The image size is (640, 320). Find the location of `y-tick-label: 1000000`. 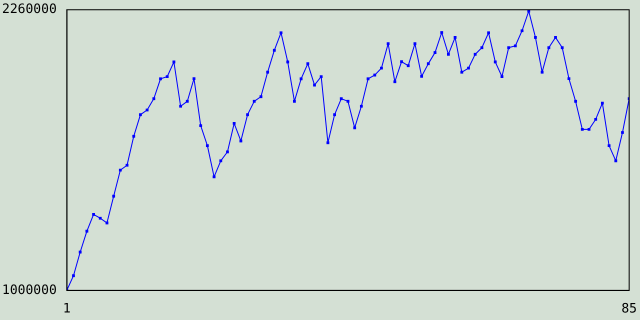

y-tick-label: 1000000 is located at coordinates (29, 290).